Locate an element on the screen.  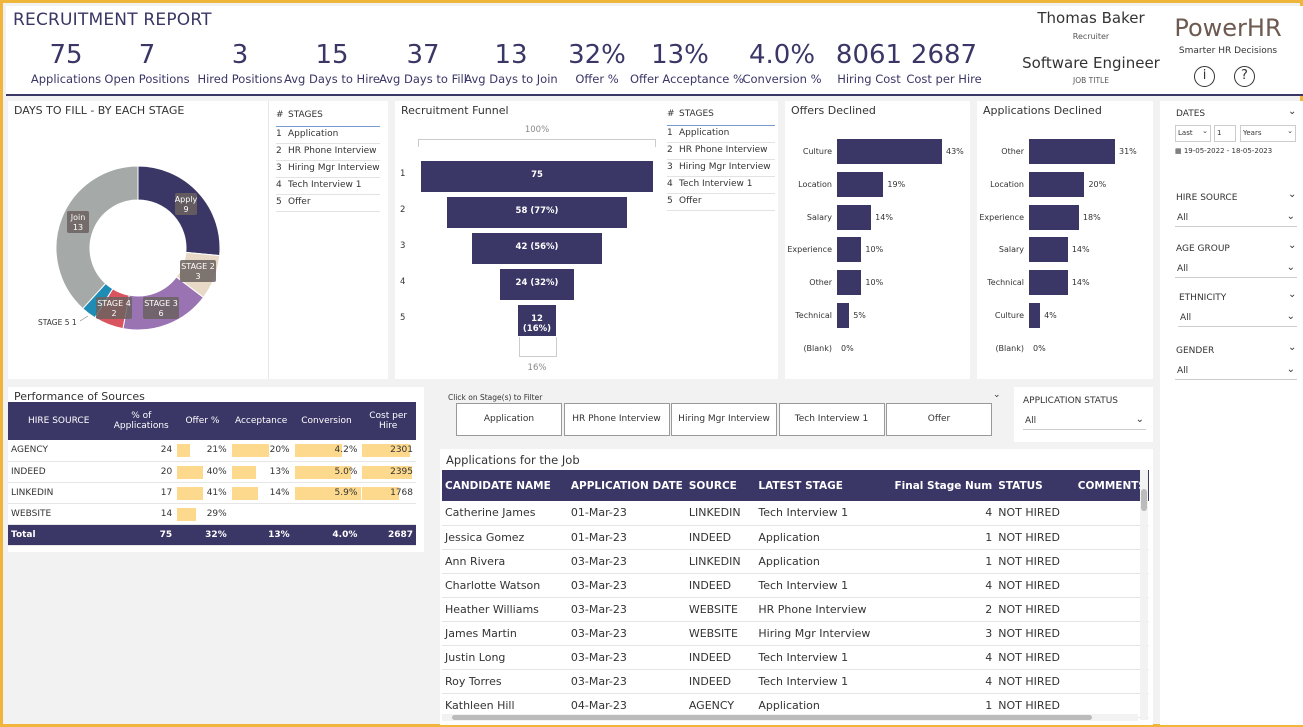
applications-col-header: APPLICATION DATE is located at coordinates (626, 485).